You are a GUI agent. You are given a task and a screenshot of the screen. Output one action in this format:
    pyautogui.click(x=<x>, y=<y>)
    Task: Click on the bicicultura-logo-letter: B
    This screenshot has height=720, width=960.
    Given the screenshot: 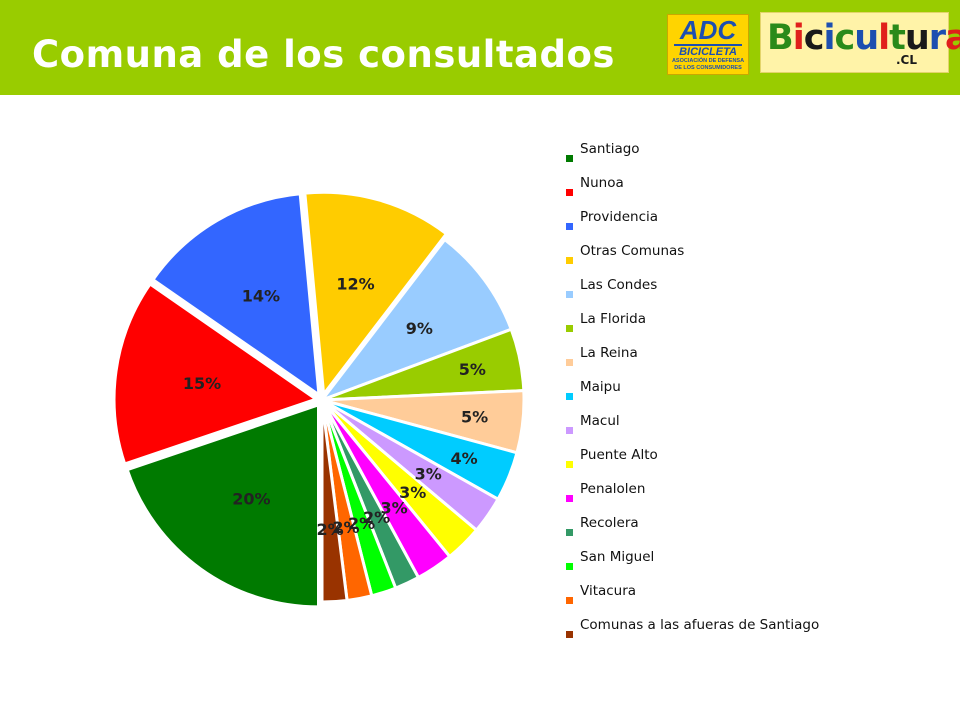 What is the action you would take?
    pyautogui.click(x=780, y=38)
    